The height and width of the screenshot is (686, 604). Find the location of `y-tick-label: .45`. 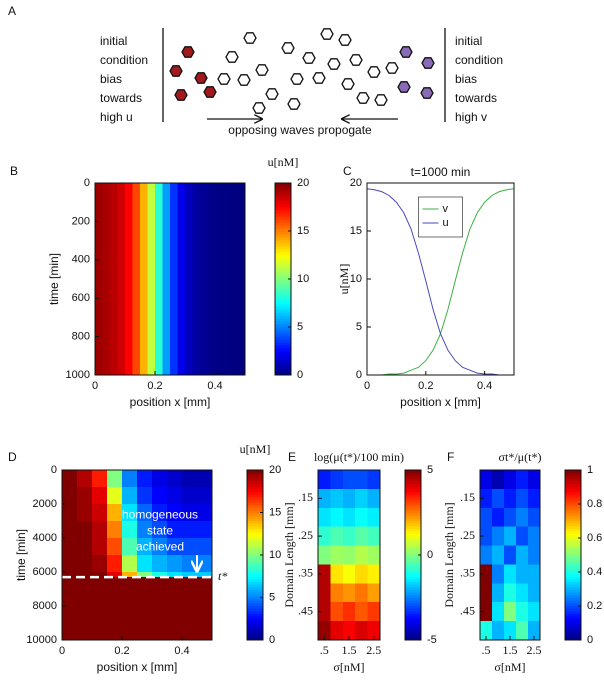

y-tick-label: .45 is located at coordinates (467, 610).